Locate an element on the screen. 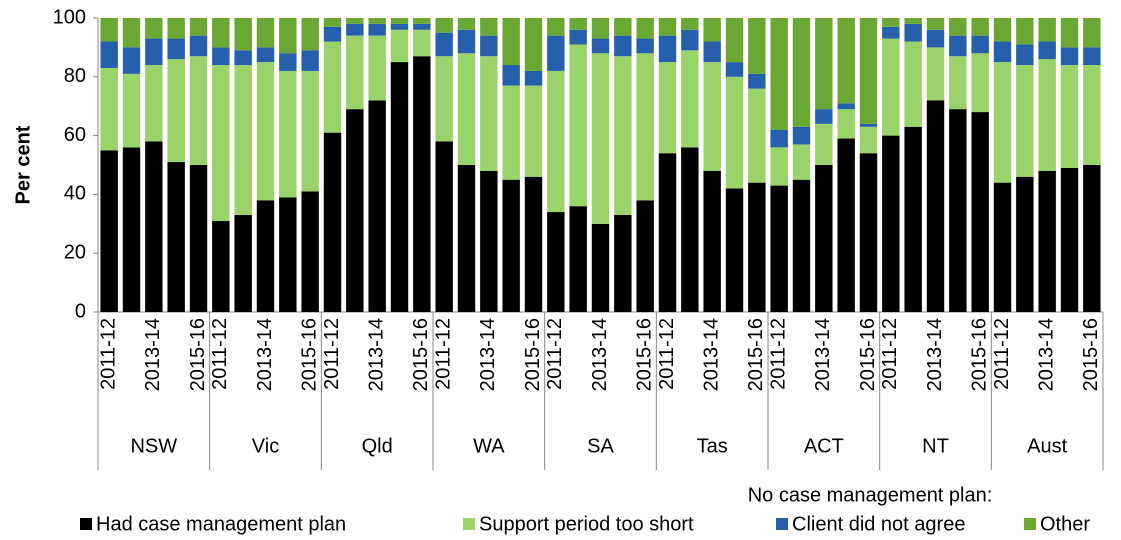 The width and height of the screenshot is (1121, 540). group-label: Aust is located at coordinates (1047, 446).